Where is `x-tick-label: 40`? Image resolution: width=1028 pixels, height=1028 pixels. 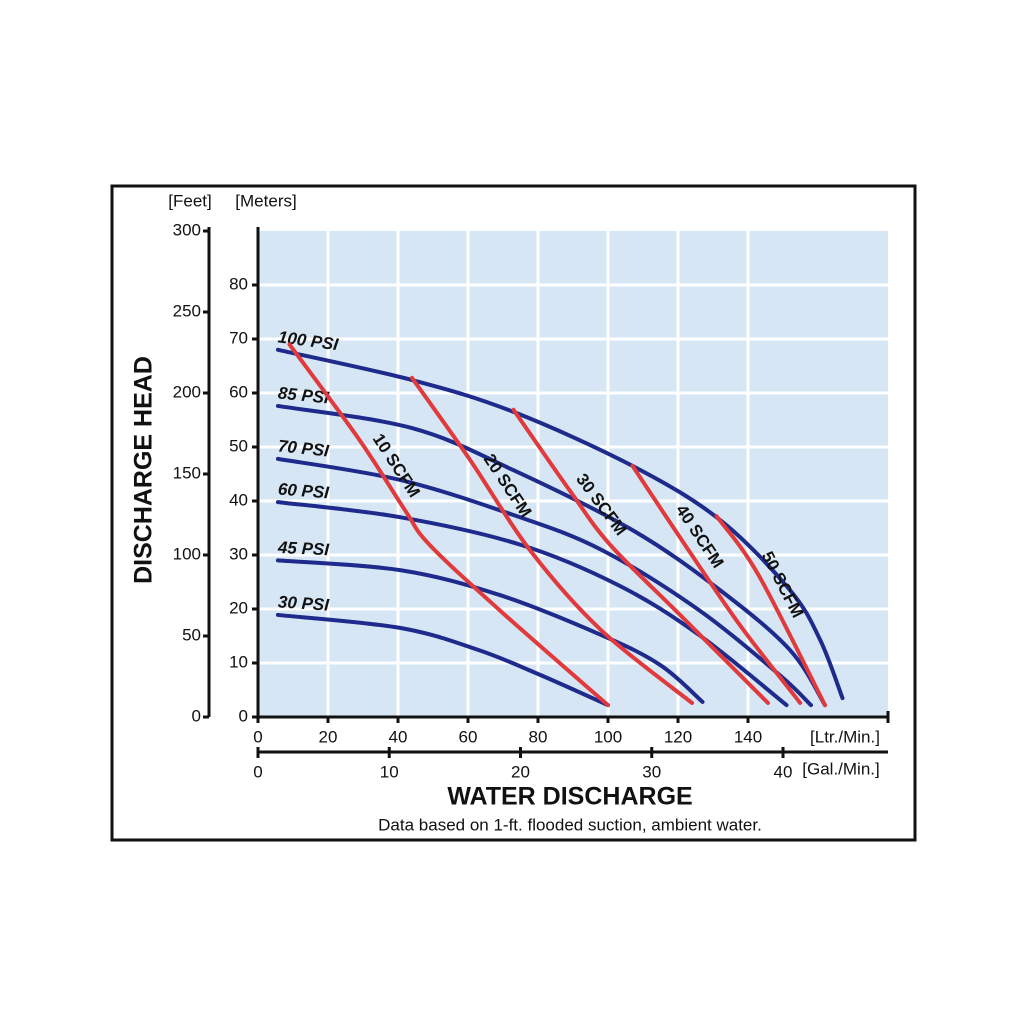 x-tick-label: 40 is located at coordinates (398, 736).